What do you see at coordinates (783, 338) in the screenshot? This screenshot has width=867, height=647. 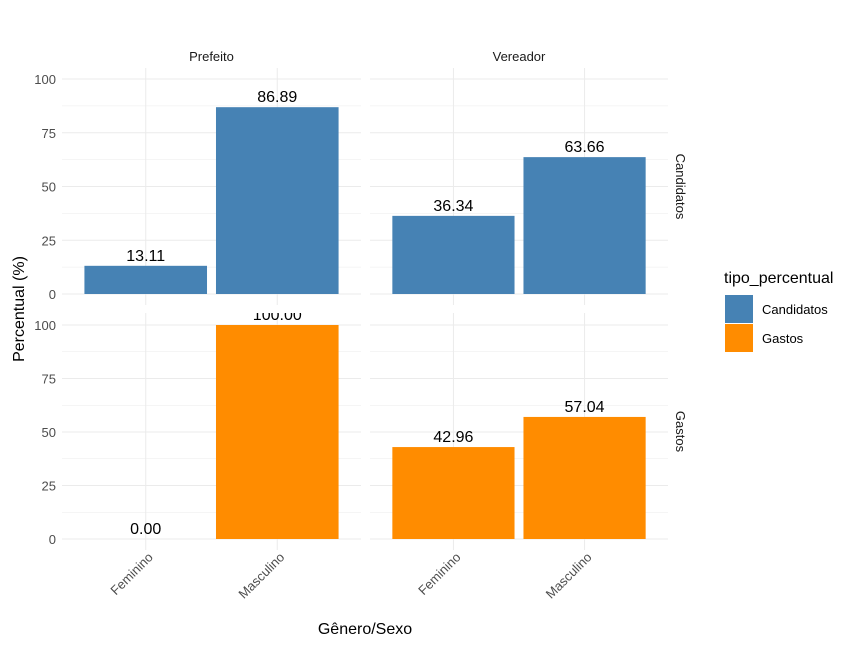 I see `legend-label: Gastos` at bounding box center [783, 338].